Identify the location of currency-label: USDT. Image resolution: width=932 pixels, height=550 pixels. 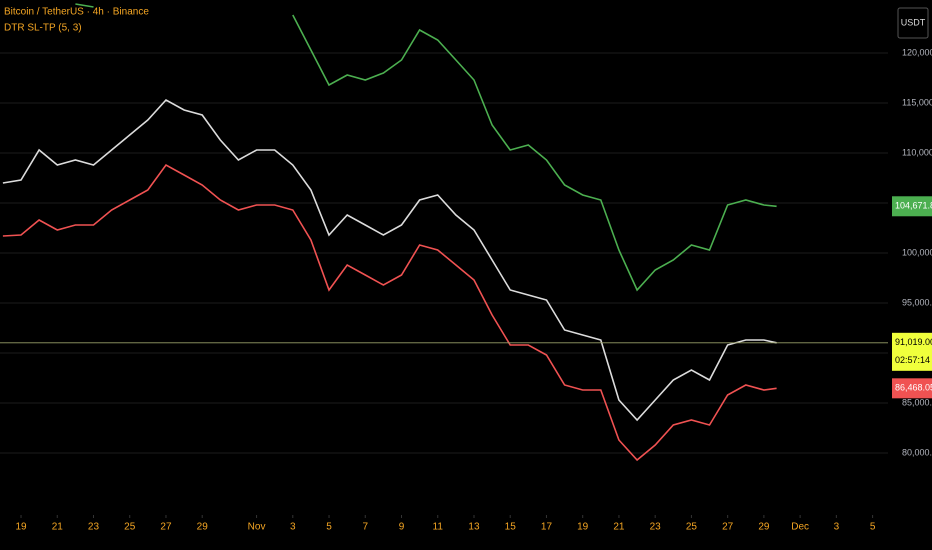
(913, 22).